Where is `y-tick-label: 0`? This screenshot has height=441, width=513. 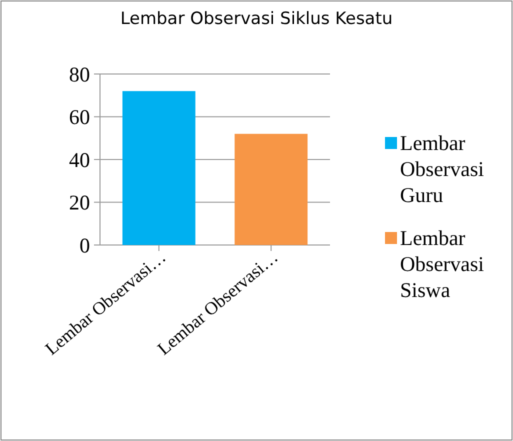 y-tick-label: 0 is located at coordinates (85, 245).